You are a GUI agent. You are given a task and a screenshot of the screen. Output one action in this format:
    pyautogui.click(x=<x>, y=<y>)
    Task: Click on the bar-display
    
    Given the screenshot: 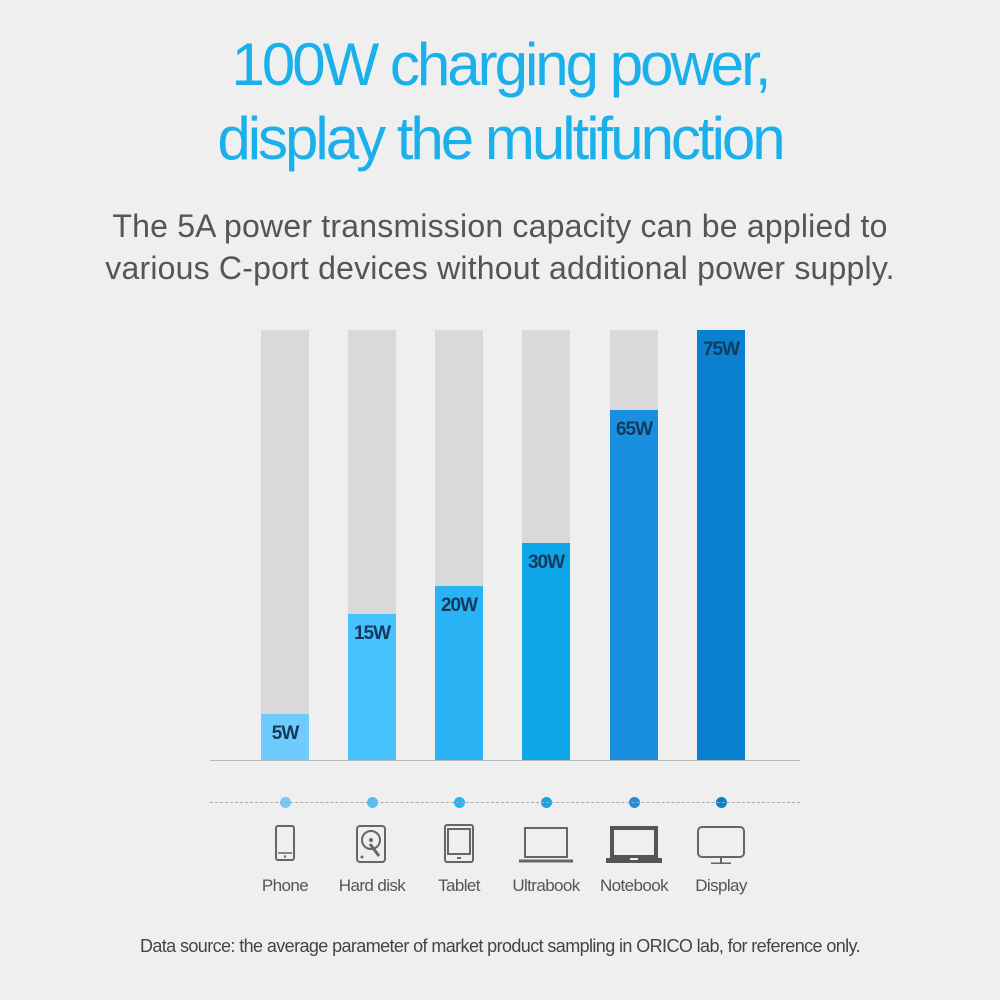 What is the action you would take?
    pyautogui.click(x=721, y=545)
    